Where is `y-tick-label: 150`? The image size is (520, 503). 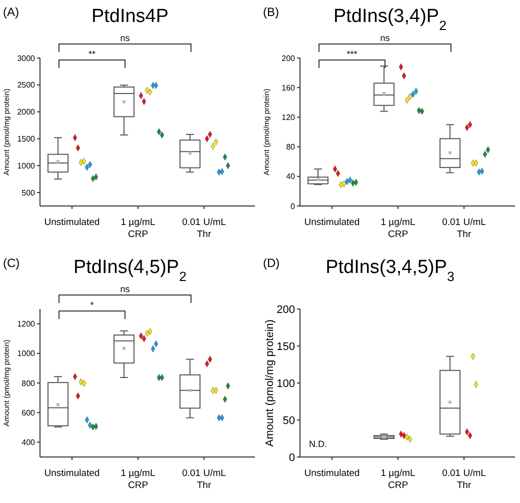 y-tick-label: 150 is located at coordinates (285, 346).